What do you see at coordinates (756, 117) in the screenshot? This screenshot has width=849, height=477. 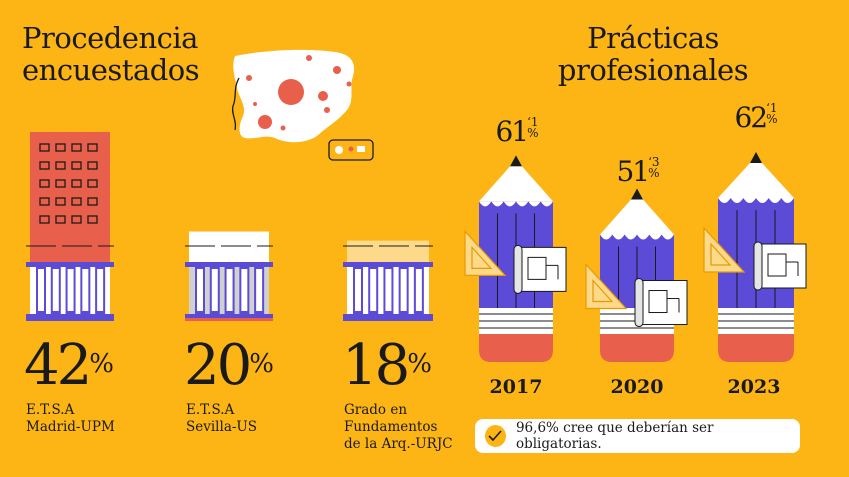 I see `value-label-2023: 62‘1%` at bounding box center [756, 117].